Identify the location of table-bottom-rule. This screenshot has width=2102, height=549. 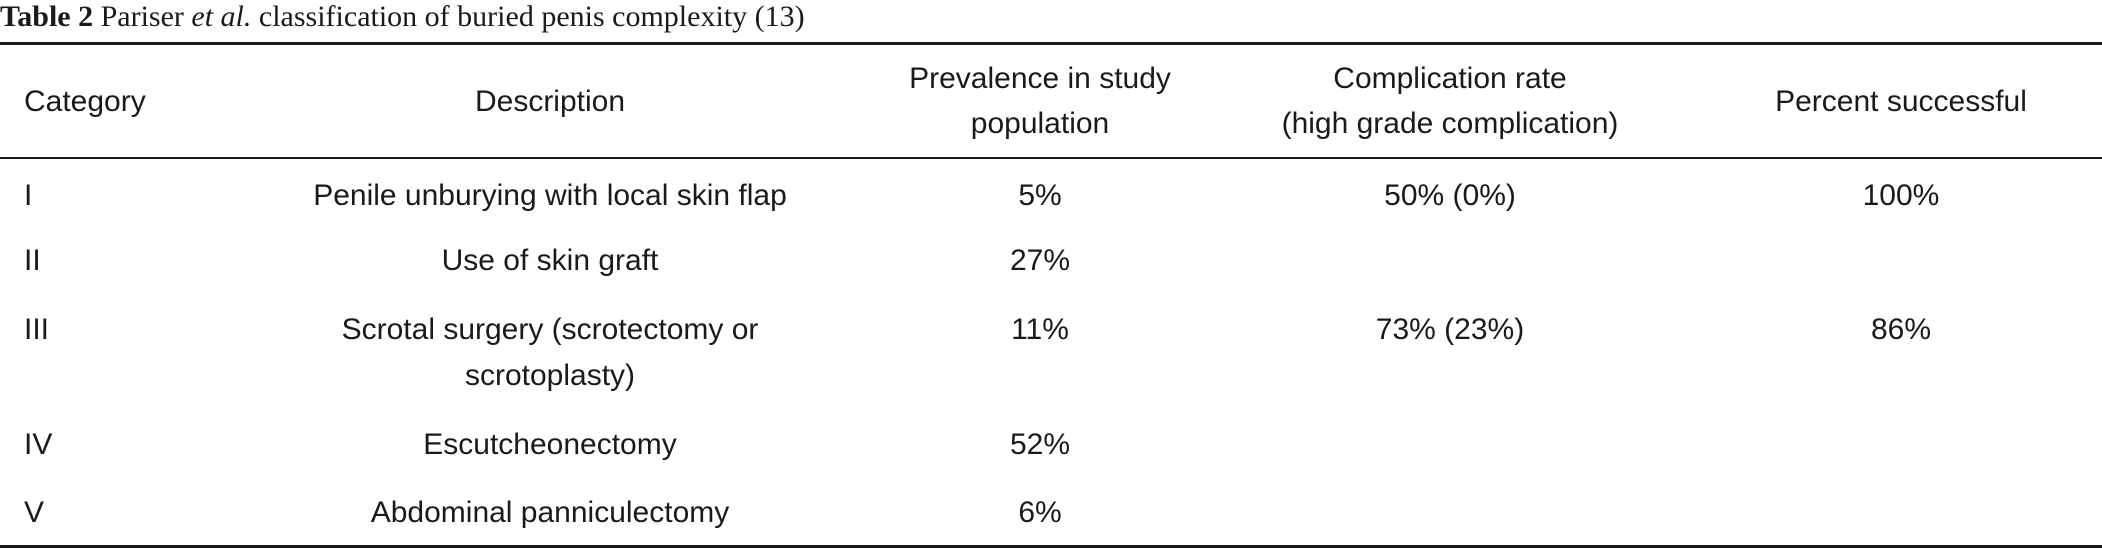
(1051, 546).